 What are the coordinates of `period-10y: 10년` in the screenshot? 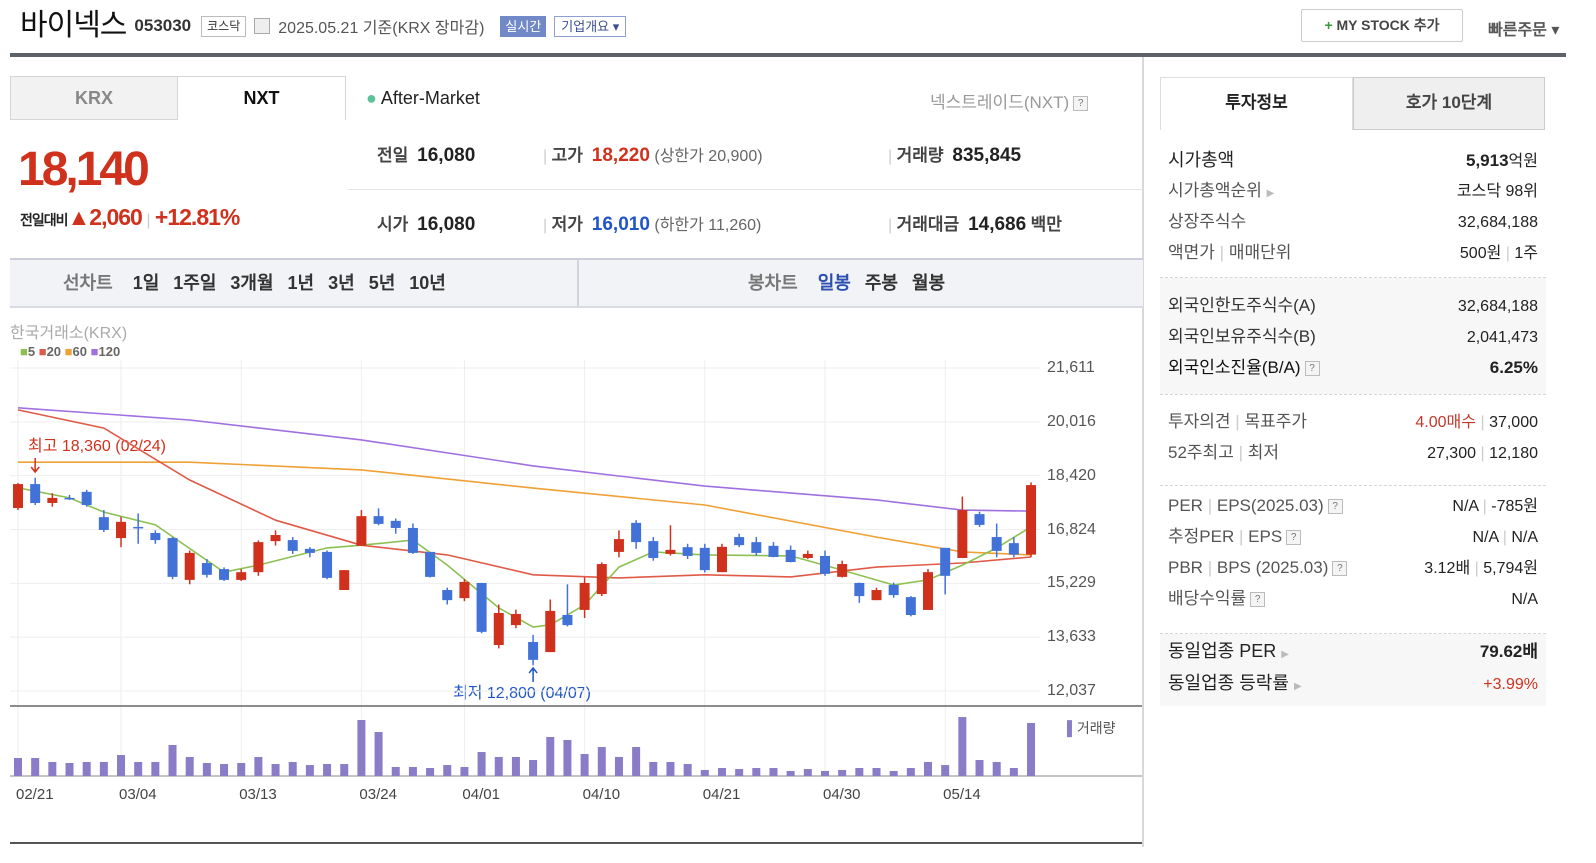 It's located at (427, 283).